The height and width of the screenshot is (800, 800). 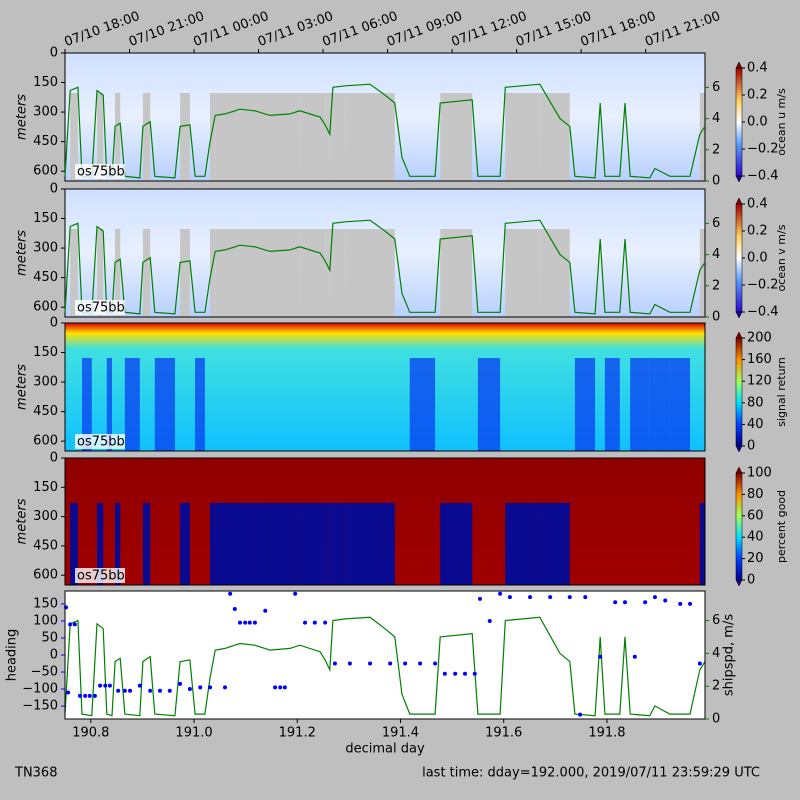 What do you see at coordinates (44, 672) in the screenshot?
I see `y-tick-label: −50` at bounding box center [44, 672].